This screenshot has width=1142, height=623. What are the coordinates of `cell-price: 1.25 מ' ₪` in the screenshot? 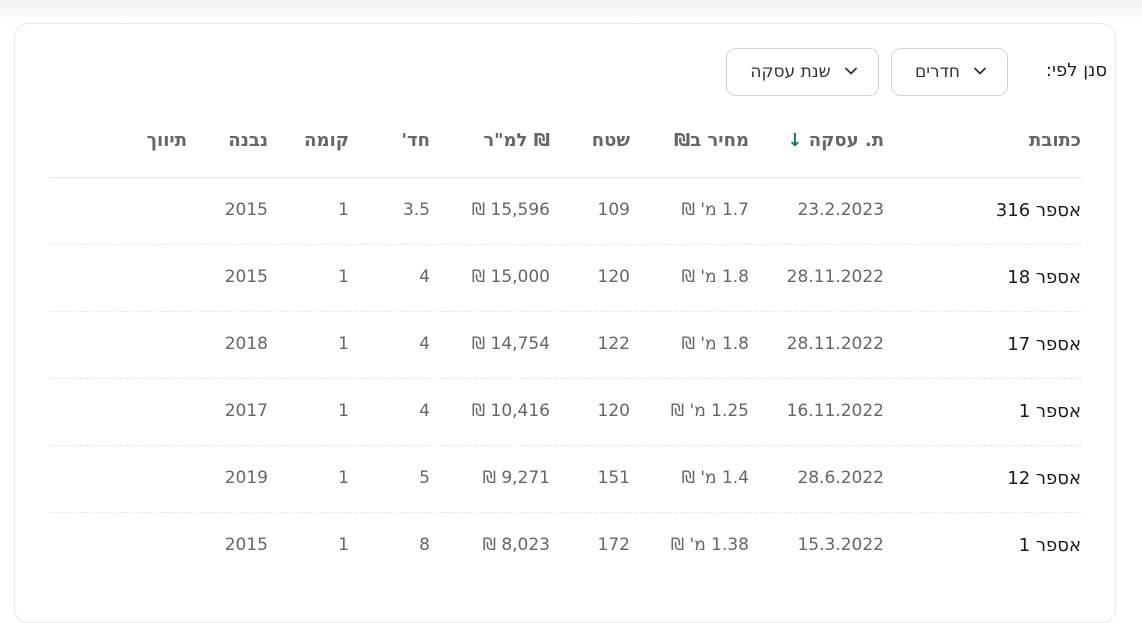 It's located at (709, 411).